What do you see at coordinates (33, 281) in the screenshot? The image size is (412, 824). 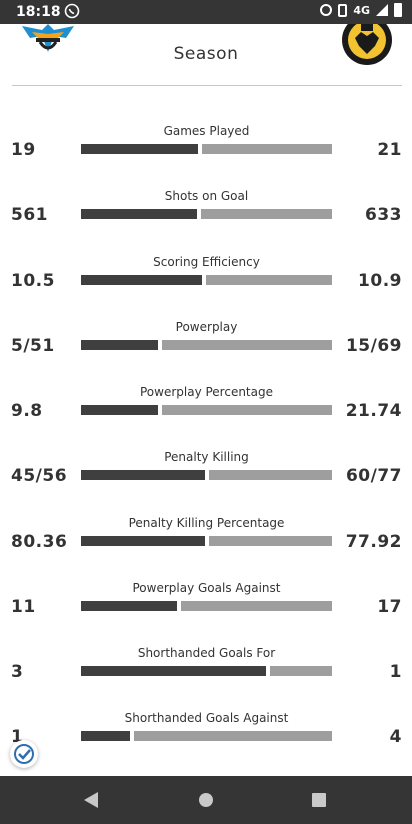 I see `home-stat-value: 10.5` at bounding box center [33, 281].